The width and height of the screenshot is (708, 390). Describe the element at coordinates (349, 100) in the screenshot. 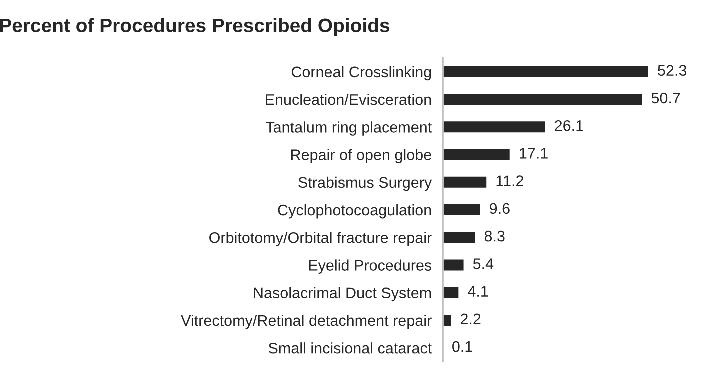

I see `y-tick-label: Enucleation/Evisceration` at that location.